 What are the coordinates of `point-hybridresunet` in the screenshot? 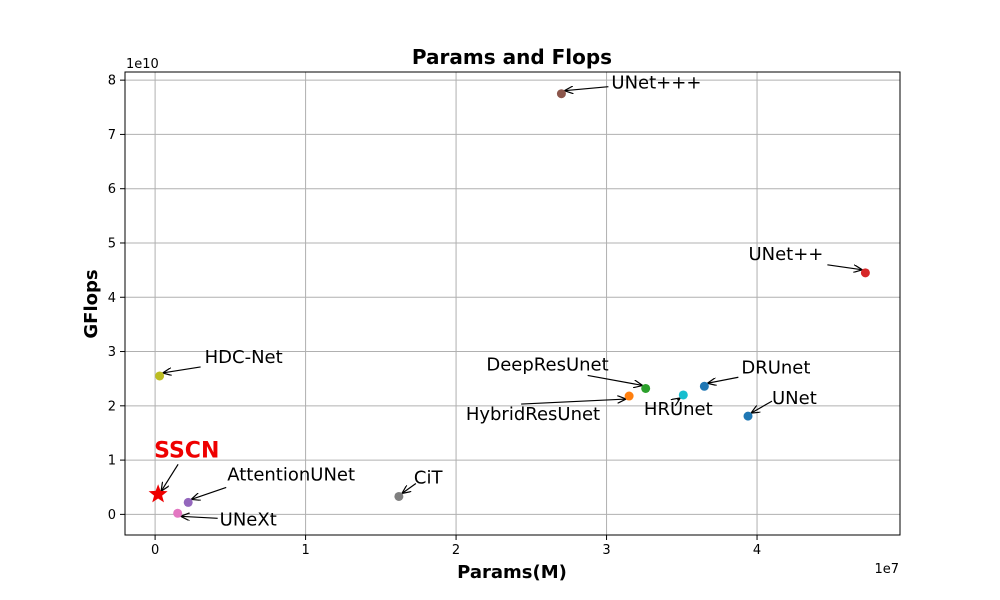 It's located at (629, 396).